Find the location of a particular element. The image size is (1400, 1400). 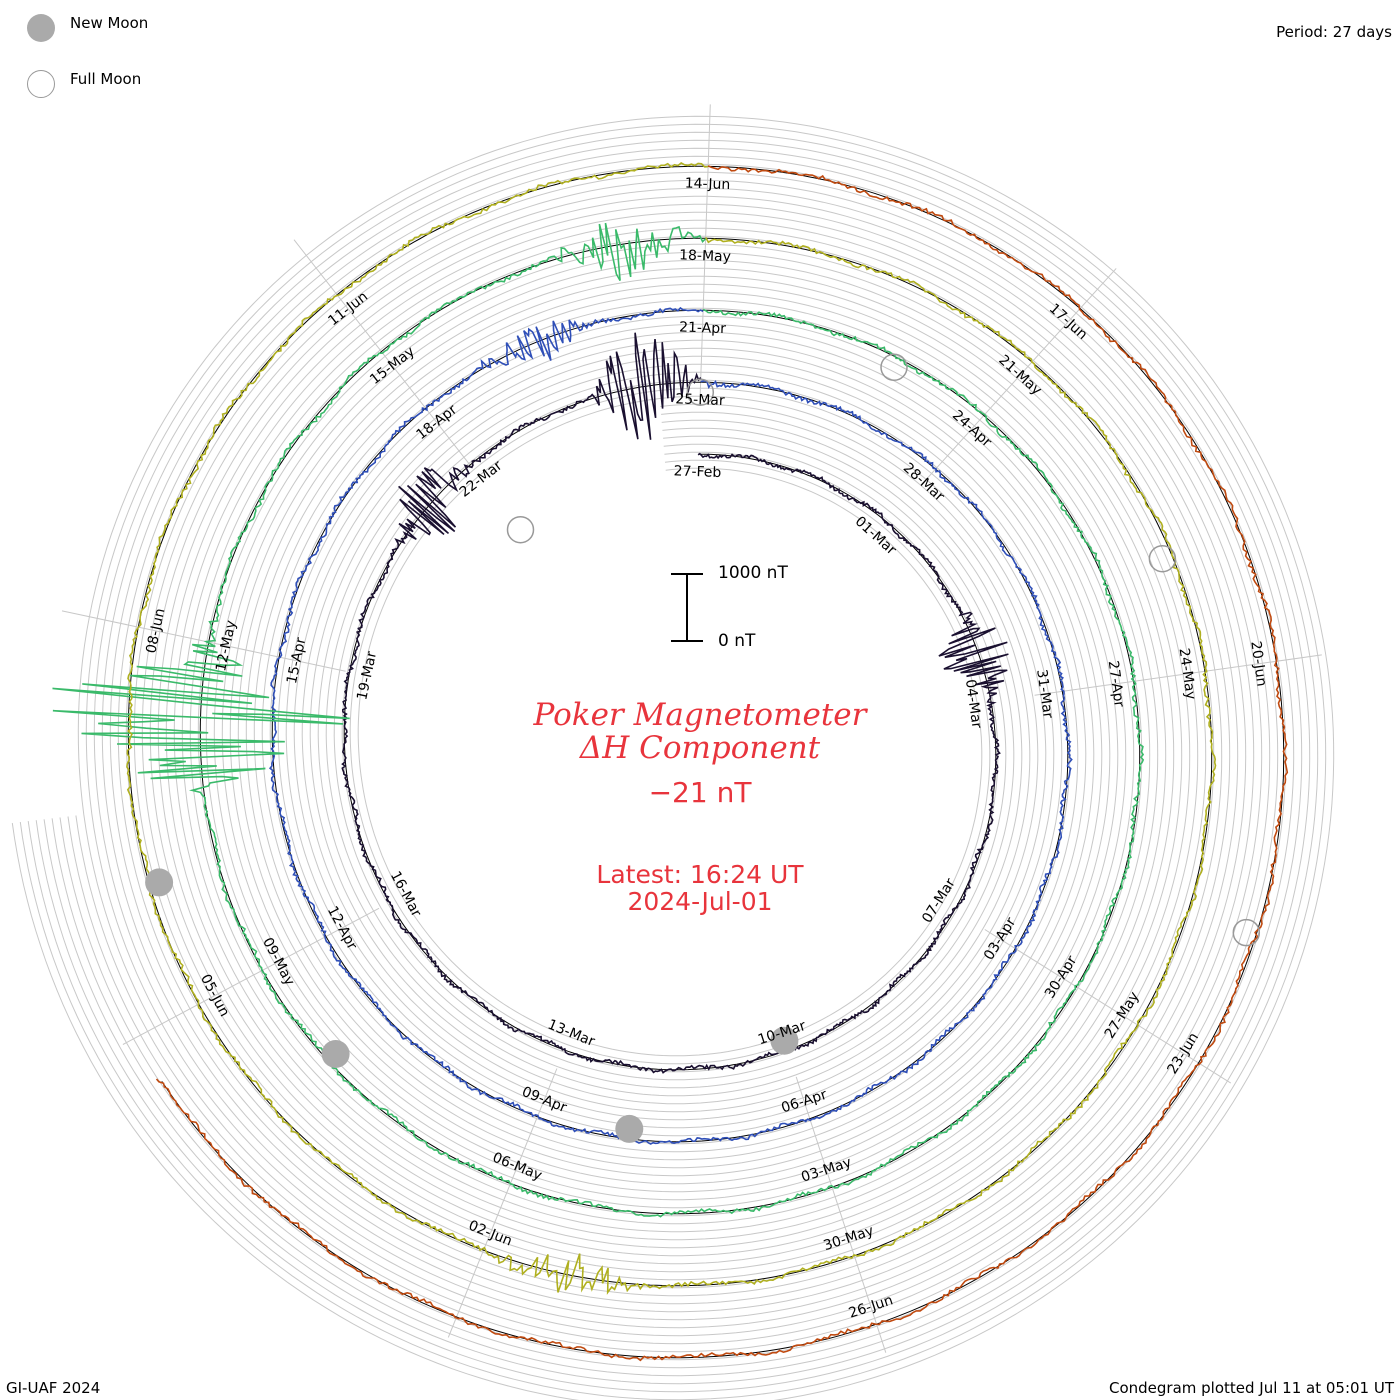

scale-bottom-label: 0 nT is located at coordinates (737, 641).